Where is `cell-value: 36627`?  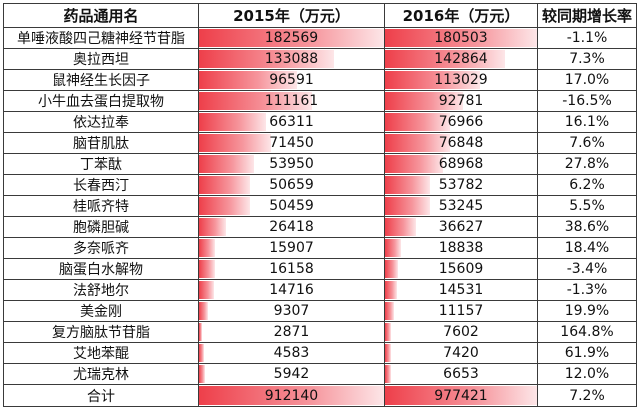 cell-value: 36627 is located at coordinates (461, 227).